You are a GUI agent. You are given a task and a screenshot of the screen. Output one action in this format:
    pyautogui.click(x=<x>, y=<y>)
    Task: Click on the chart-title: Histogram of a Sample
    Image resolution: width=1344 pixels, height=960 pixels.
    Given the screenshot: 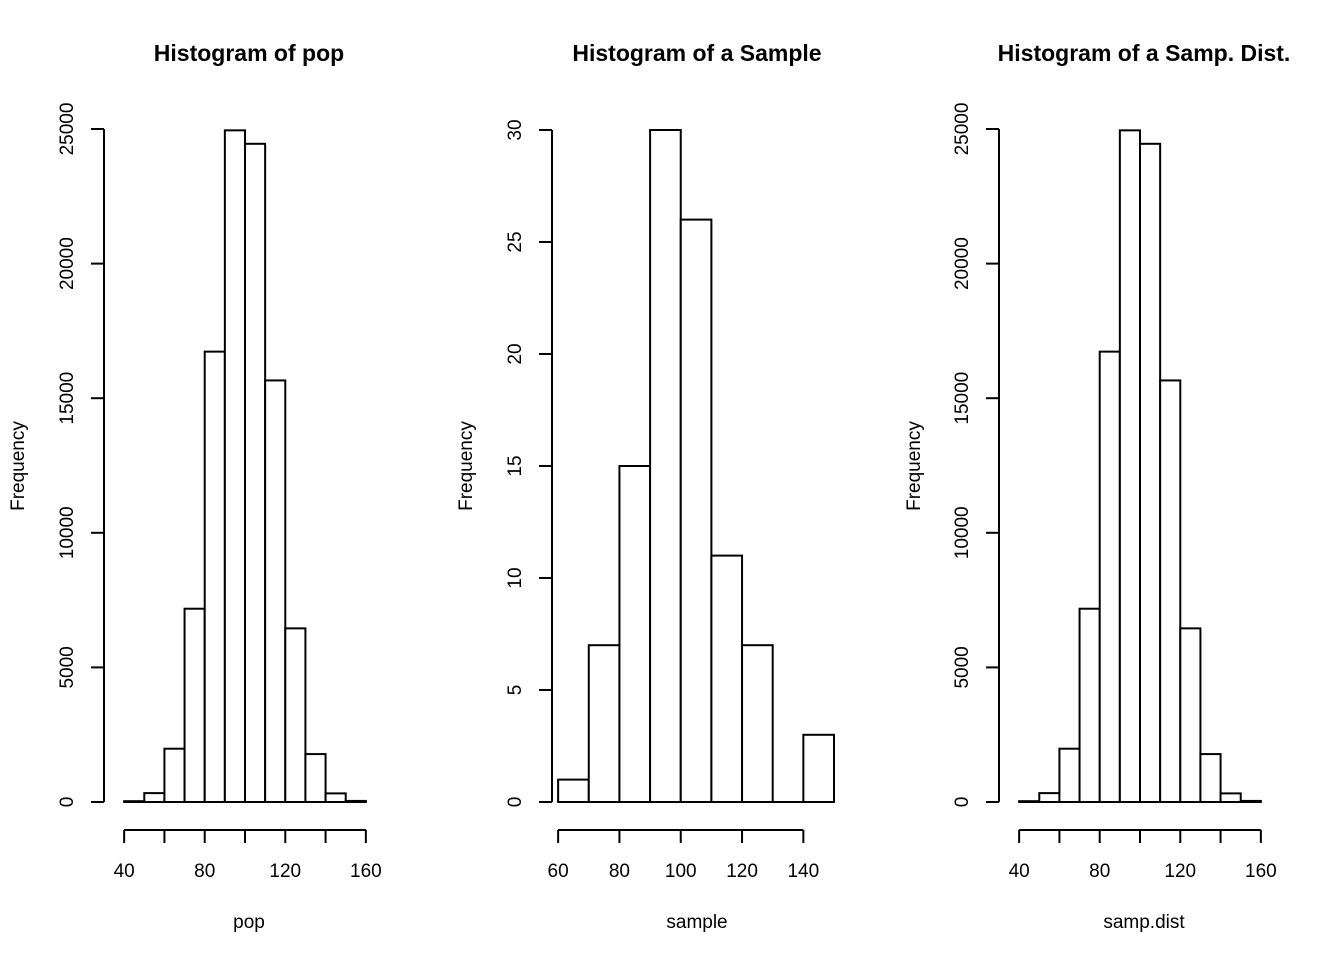 What is the action you would take?
    pyautogui.click(x=696, y=53)
    